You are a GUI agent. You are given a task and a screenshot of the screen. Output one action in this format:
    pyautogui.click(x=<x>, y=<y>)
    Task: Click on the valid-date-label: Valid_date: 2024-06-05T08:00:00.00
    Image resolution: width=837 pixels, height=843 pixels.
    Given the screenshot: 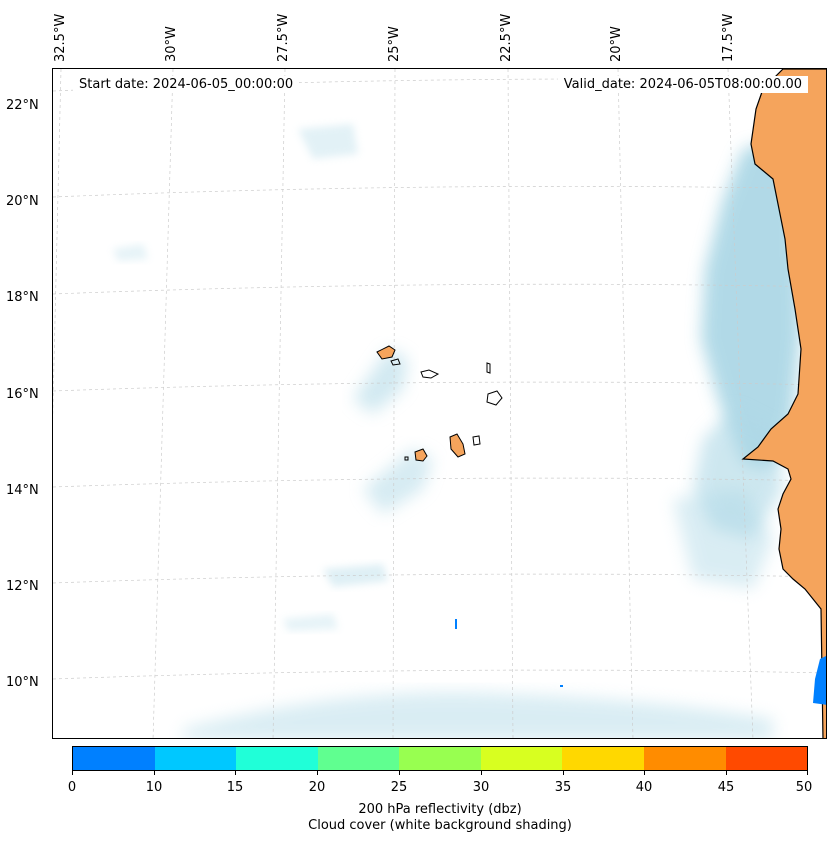 What is the action you would take?
    pyautogui.click(x=682, y=84)
    